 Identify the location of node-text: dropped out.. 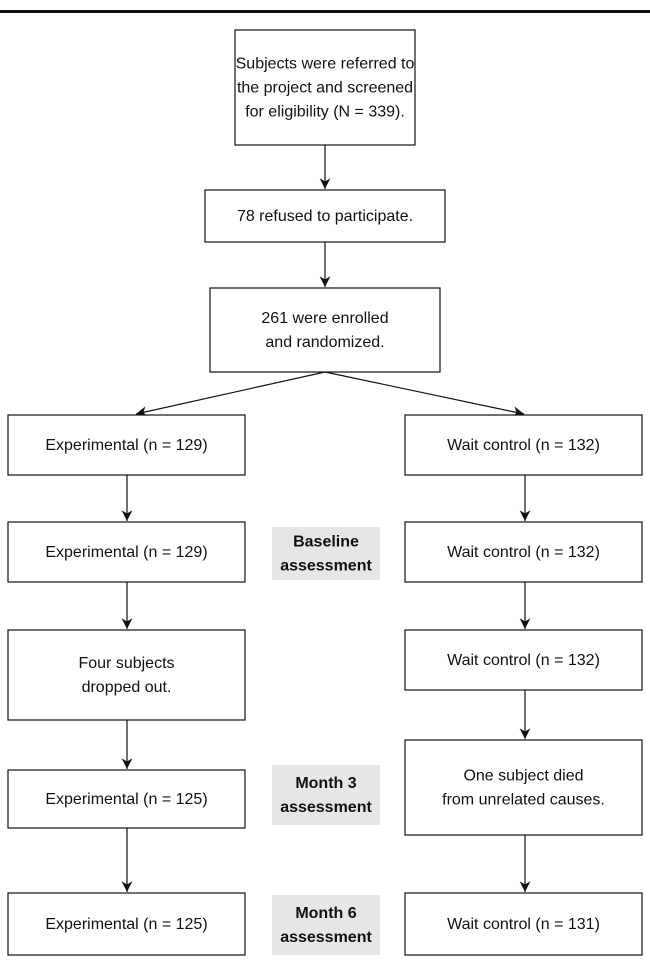
(127, 687).